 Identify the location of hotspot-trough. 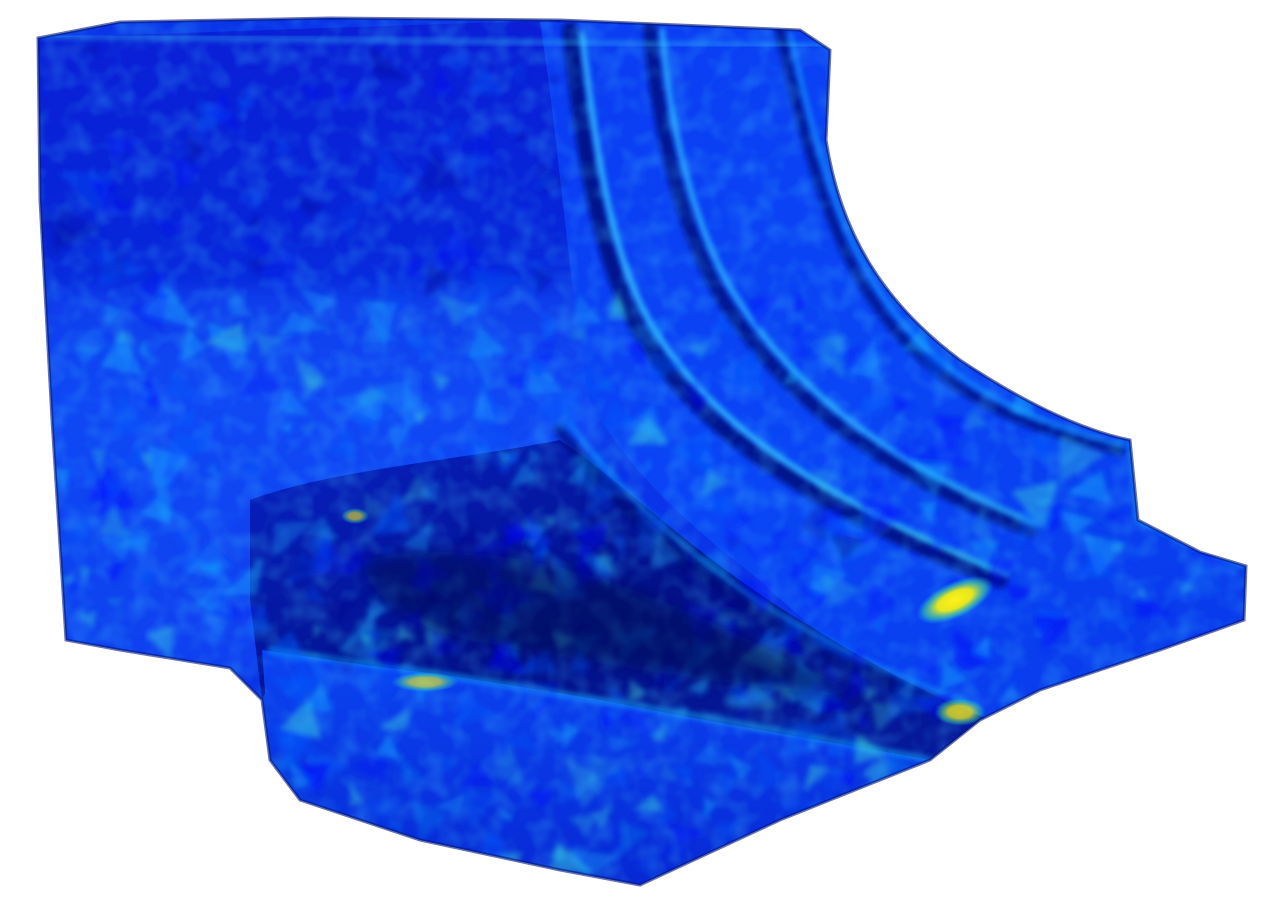
(425, 682).